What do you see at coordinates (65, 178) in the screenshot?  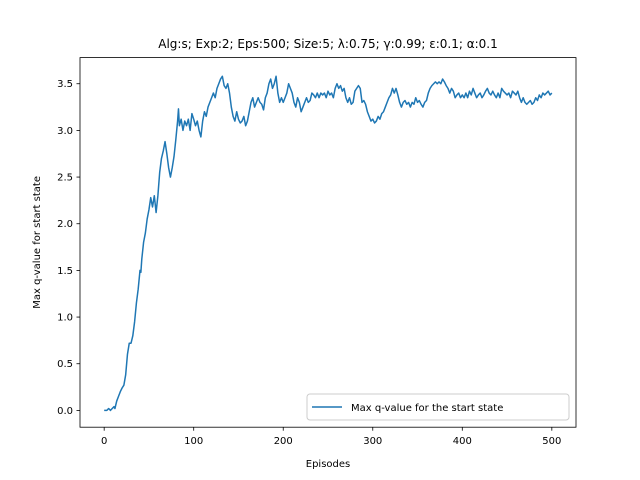 I see `y-tick-label: 2.5` at bounding box center [65, 178].